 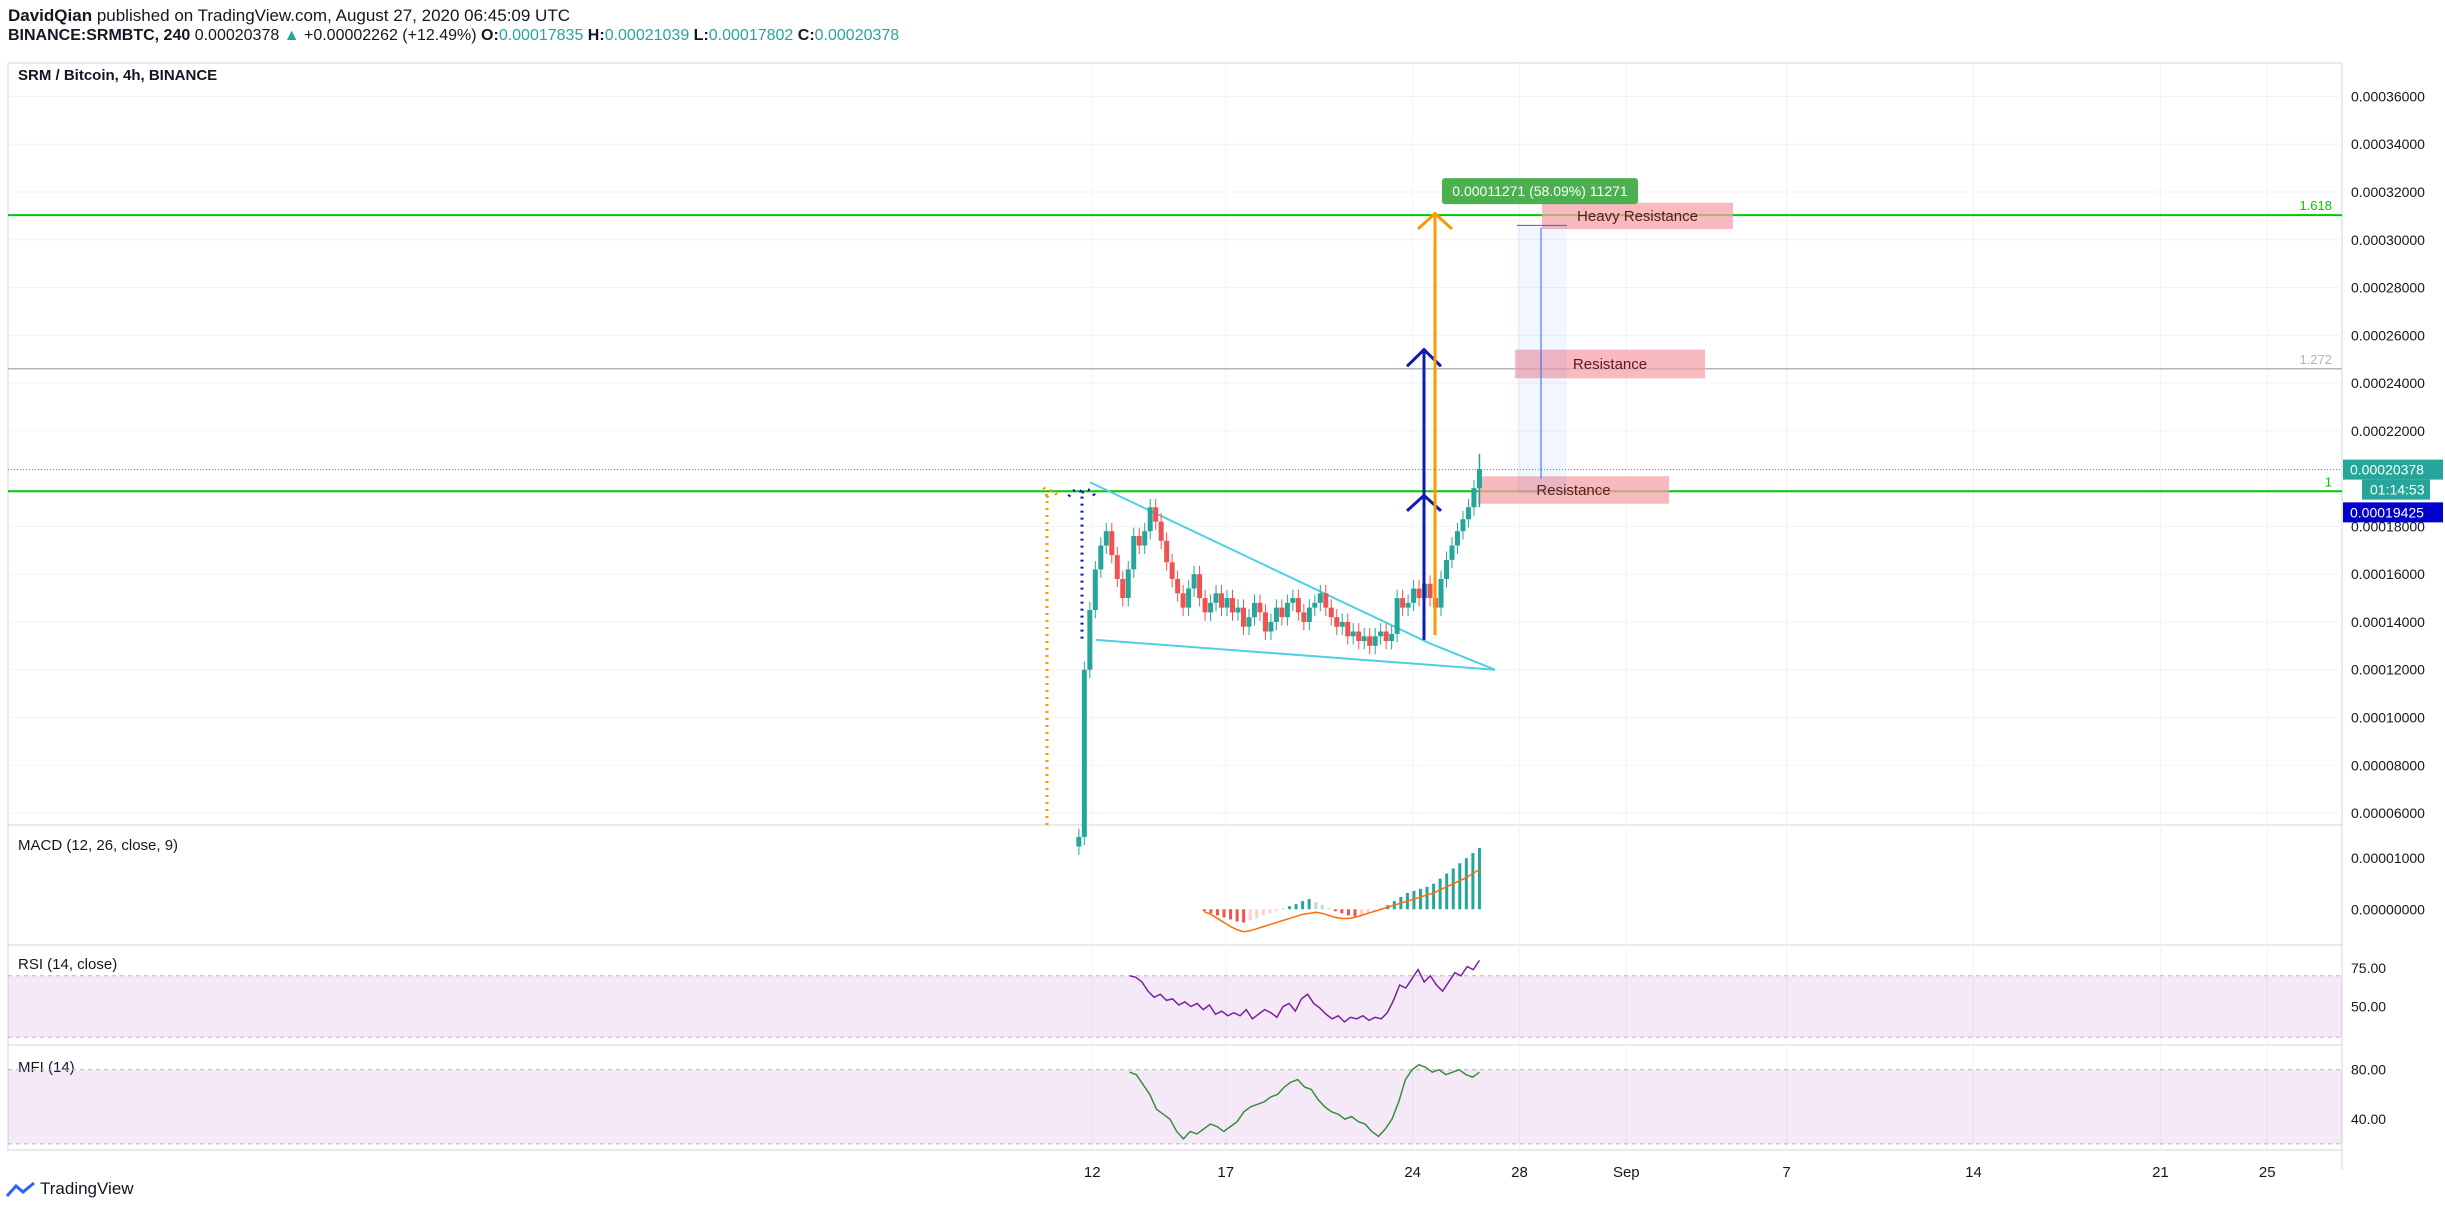 What do you see at coordinates (1260, 563) in the screenshot?
I see `wedge-upper-line` at bounding box center [1260, 563].